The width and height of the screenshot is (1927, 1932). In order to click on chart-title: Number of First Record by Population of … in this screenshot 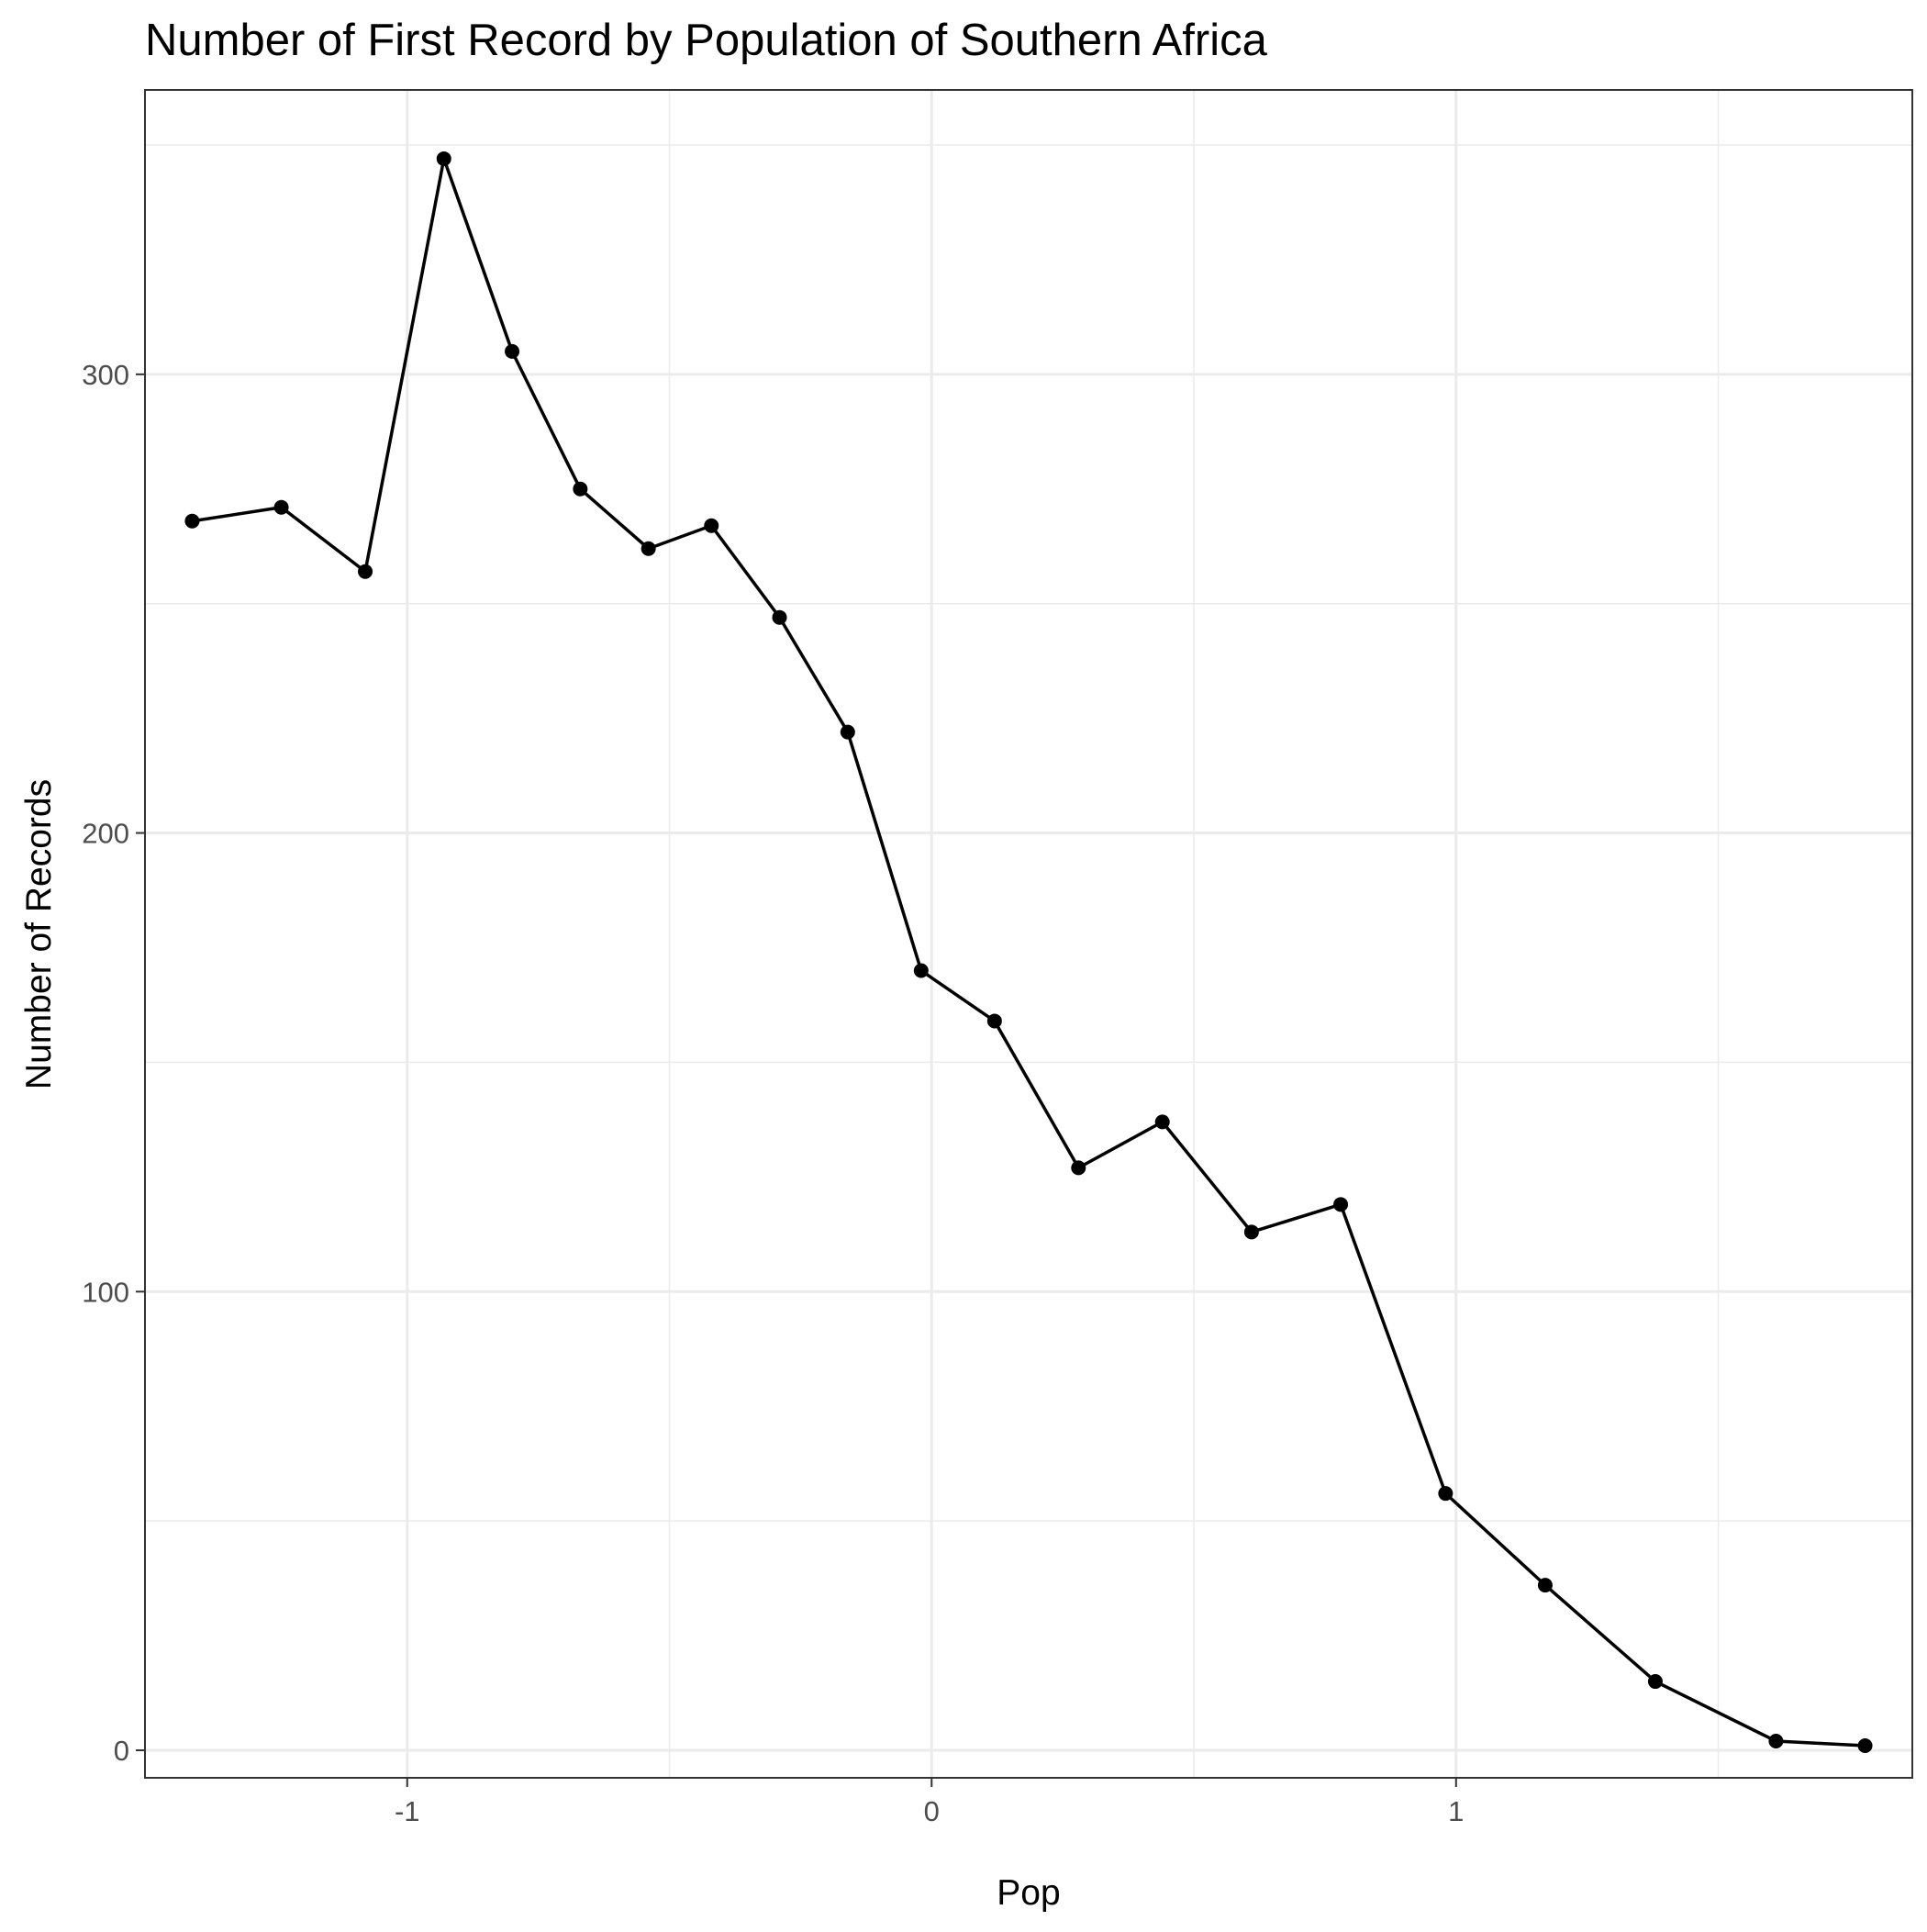, I will do `click(706, 40)`.